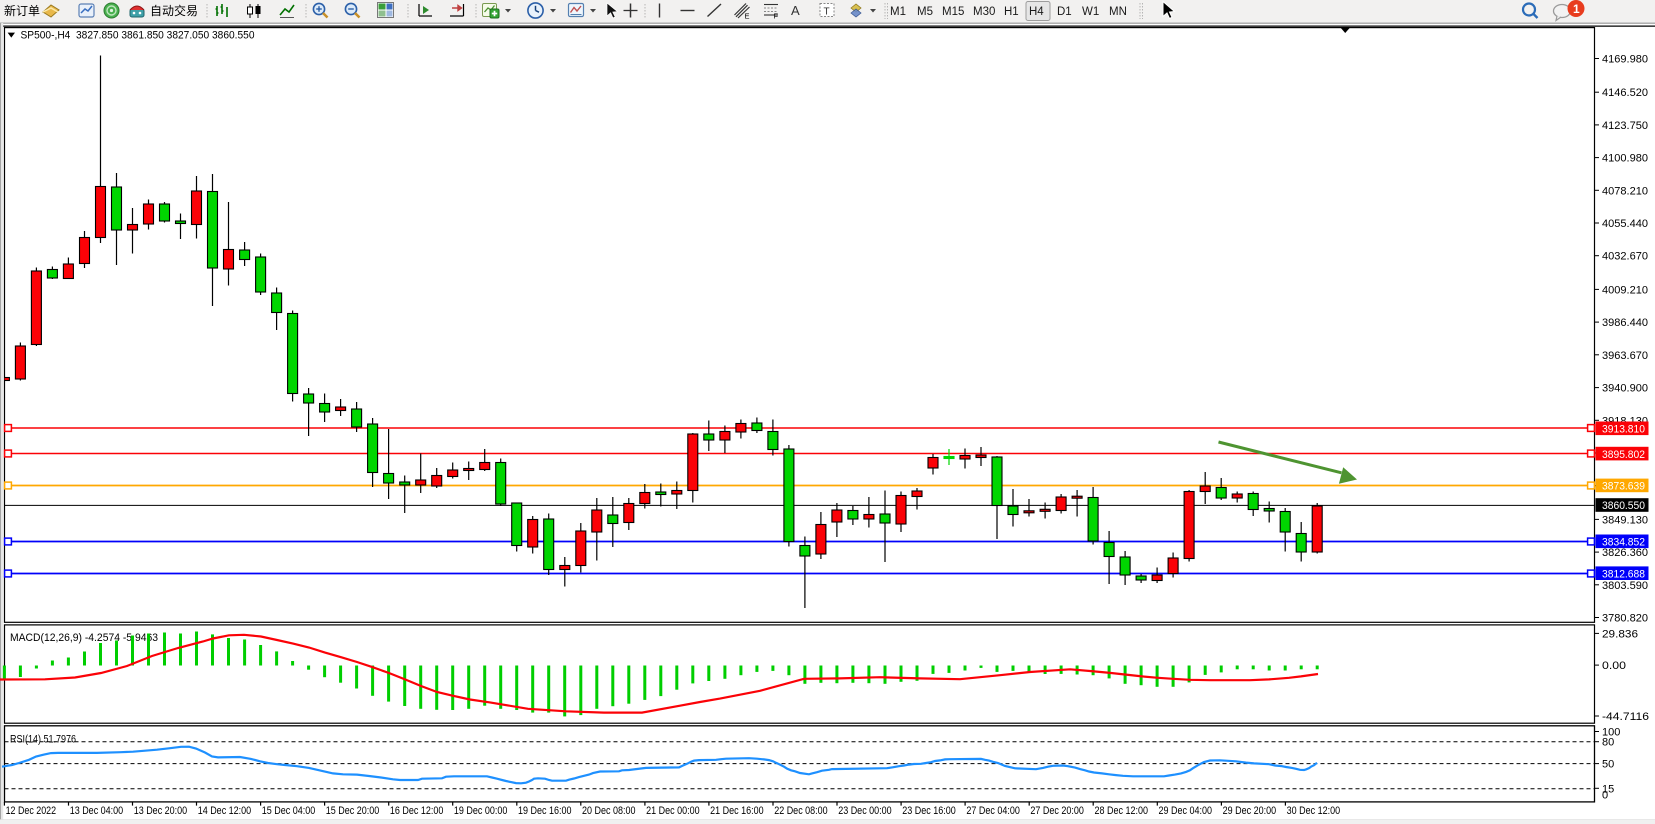 This screenshot has width=1655, height=824. What do you see at coordinates (1314, 811) in the screenshot?
I see `svg-text: 30 Dec 12:00` at bounding box center [1314, 811].